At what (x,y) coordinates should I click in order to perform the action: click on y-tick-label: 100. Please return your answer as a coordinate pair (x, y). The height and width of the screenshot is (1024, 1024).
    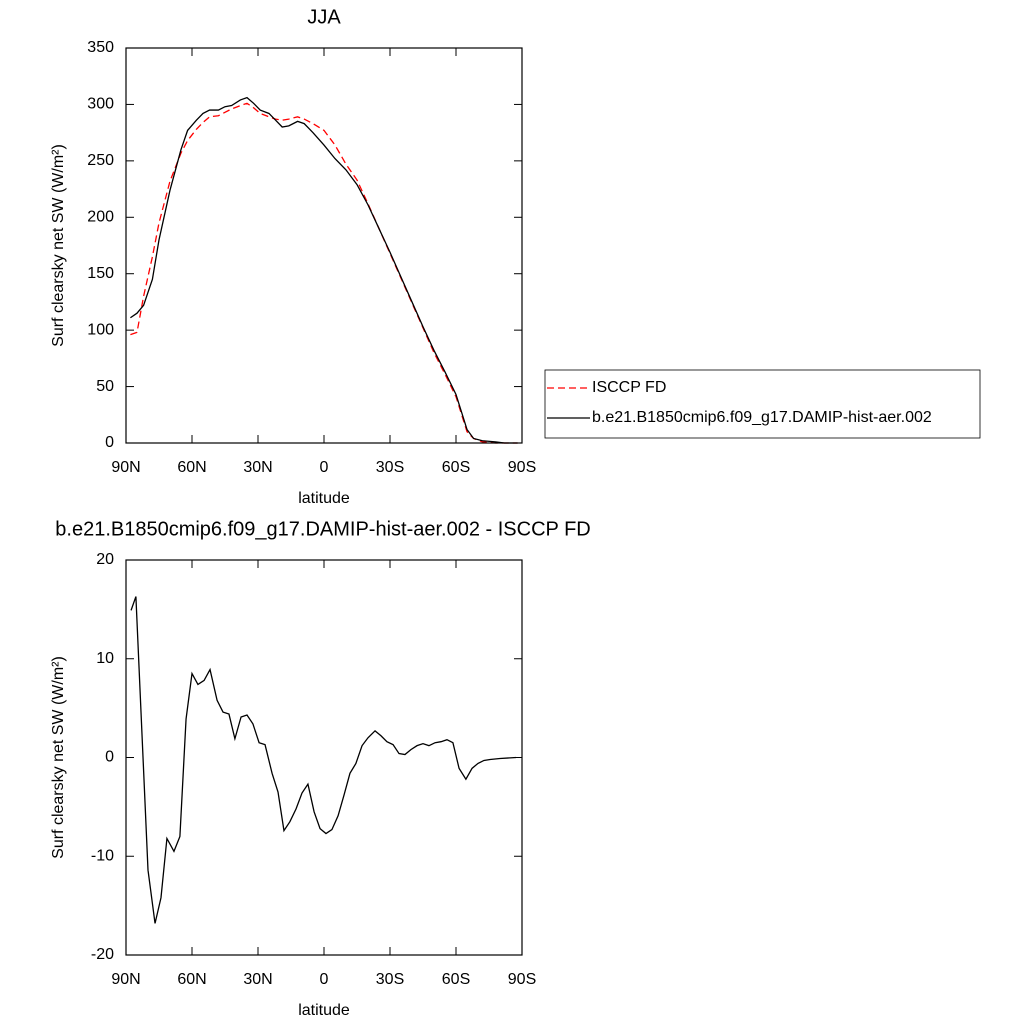
    Looking at the image, I should click on (100, 329).